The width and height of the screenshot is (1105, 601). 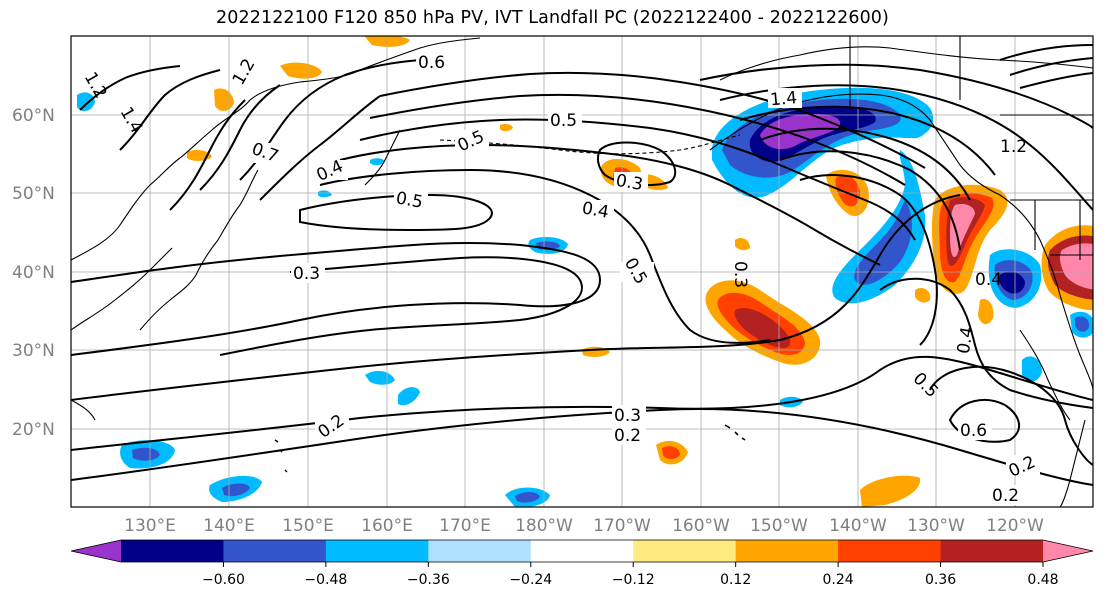 I want to click on lon-tick-label: 120°W, so click(x=1015, y=526).